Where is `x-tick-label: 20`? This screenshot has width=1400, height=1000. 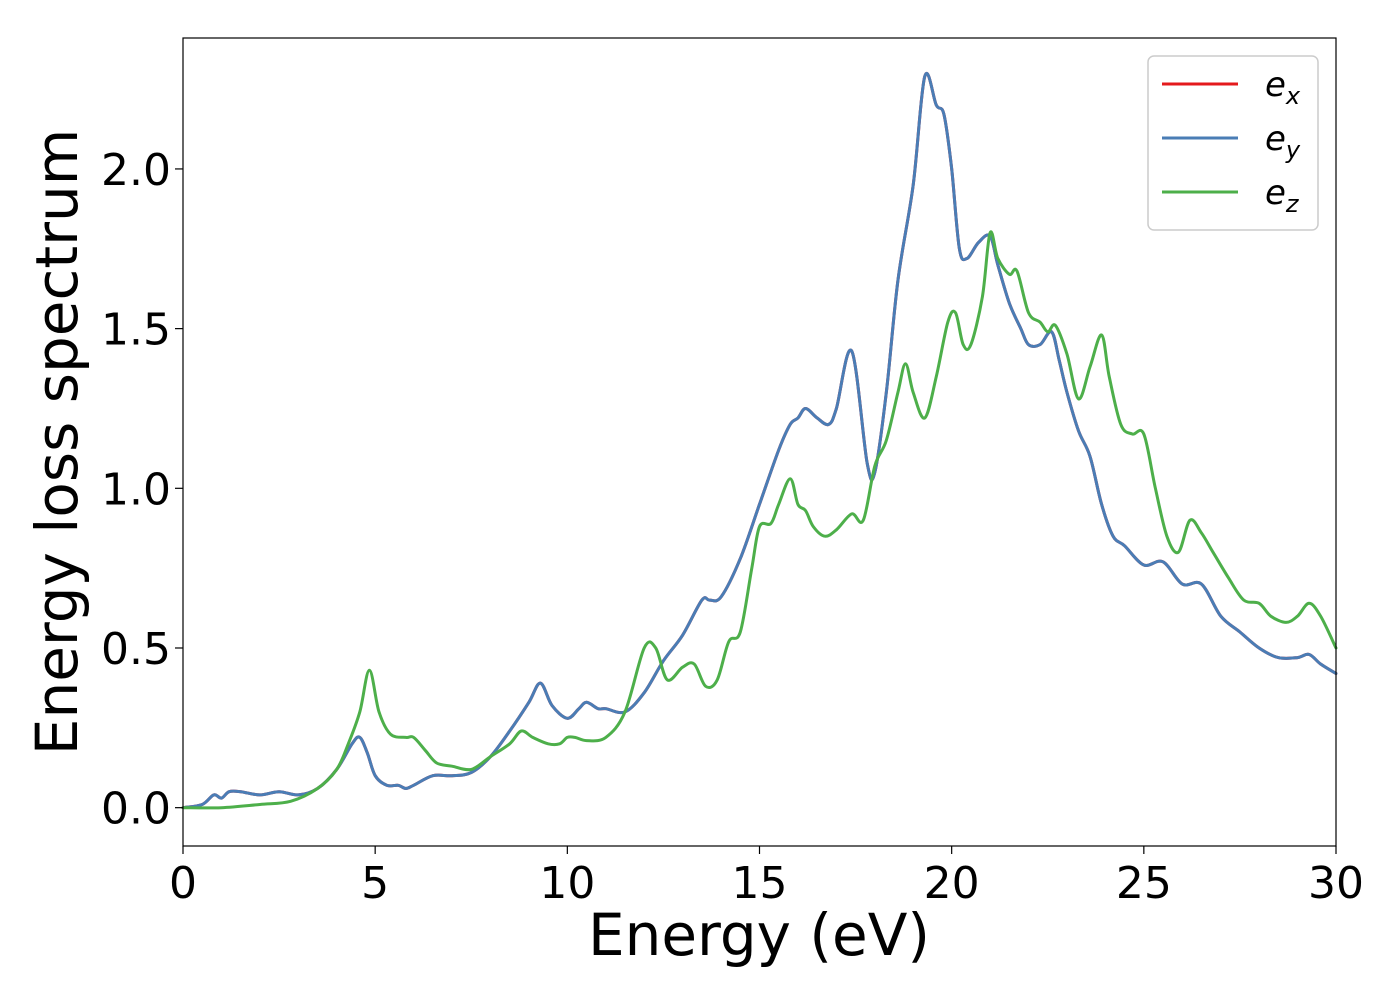
x-tick-label: 20 is located at coordinates (952, 883).